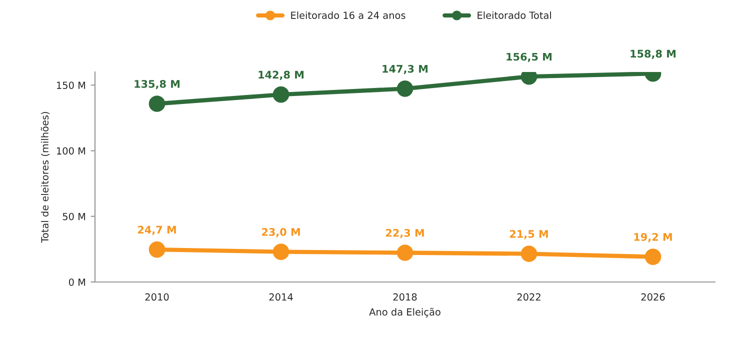 This screenshot has height=348, width=747. Describe the element at coordinates (71, 151) in the screenshot. I see `y-tick-label: 100 M` at that location.